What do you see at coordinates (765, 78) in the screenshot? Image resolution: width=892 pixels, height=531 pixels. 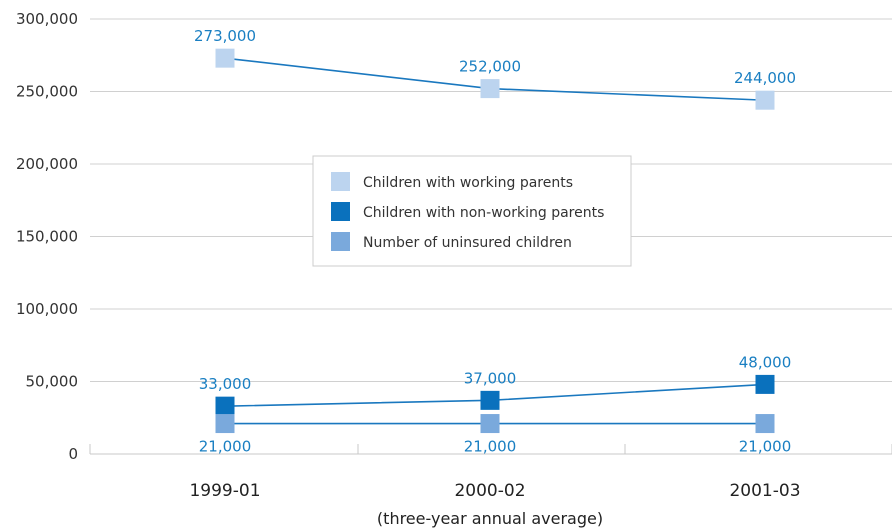 I see `data-label: 244,000` at bounding box center [765, 78].